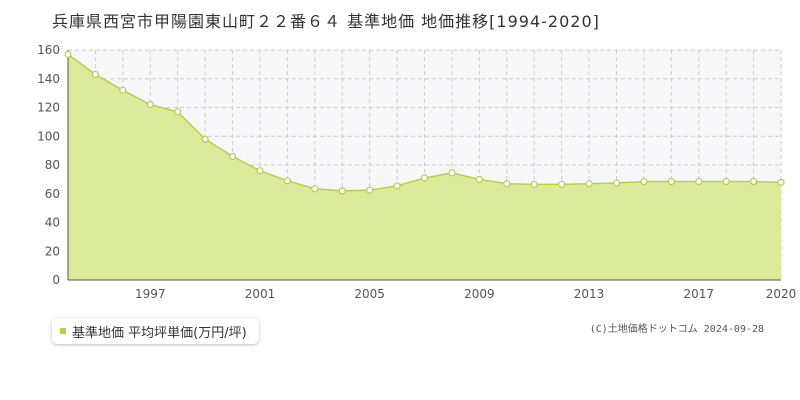 This screenshot has width=800, height=400. Describe the element at coordinates (260, 294) in the screenshot. I see `x-tick-label: 2001` at that location.